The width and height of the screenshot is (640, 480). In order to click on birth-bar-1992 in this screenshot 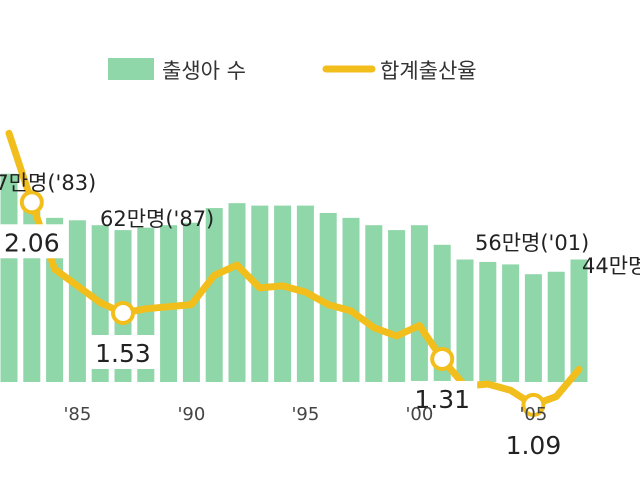, I will do `click(237, 292)`.